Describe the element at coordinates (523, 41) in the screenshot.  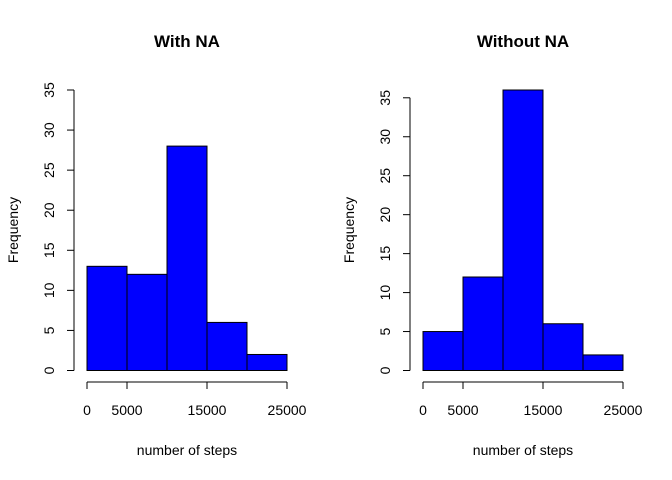
I see `chart-title: Without NA` at that location.